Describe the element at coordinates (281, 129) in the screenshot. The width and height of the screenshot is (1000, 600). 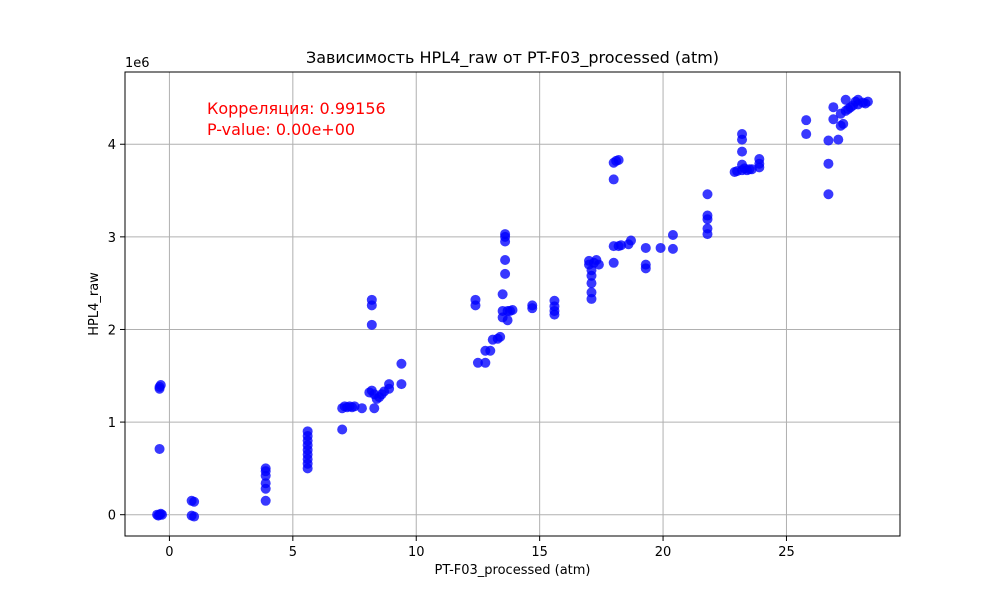
I see `p-value-annotation: P-value: 0.00e+00` at that location.